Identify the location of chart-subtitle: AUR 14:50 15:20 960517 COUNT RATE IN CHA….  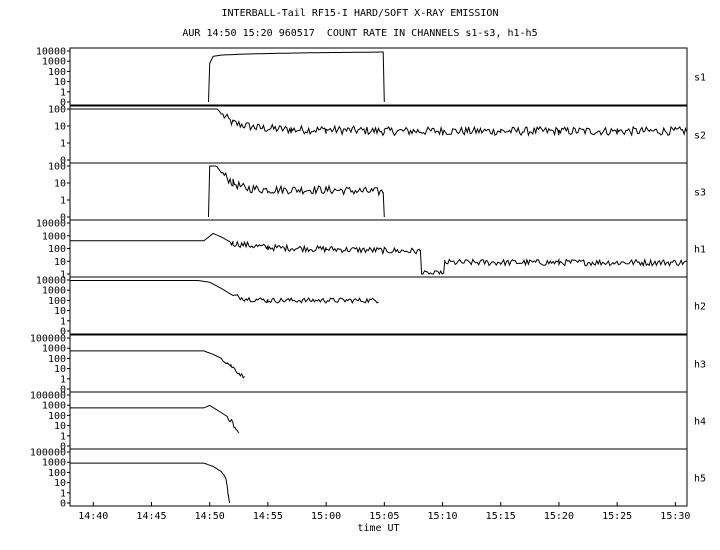
(360, 33).